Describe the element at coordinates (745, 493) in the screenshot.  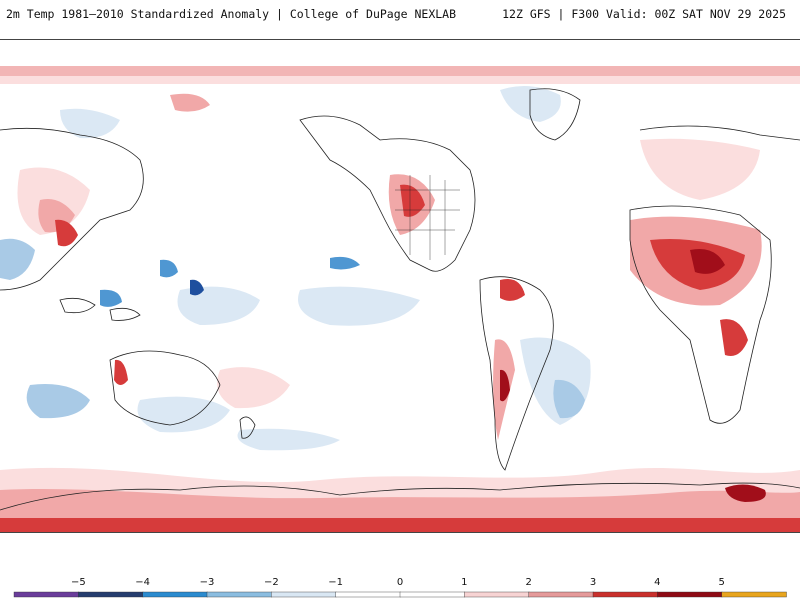
I see `antarctic-hotspot` at that location.